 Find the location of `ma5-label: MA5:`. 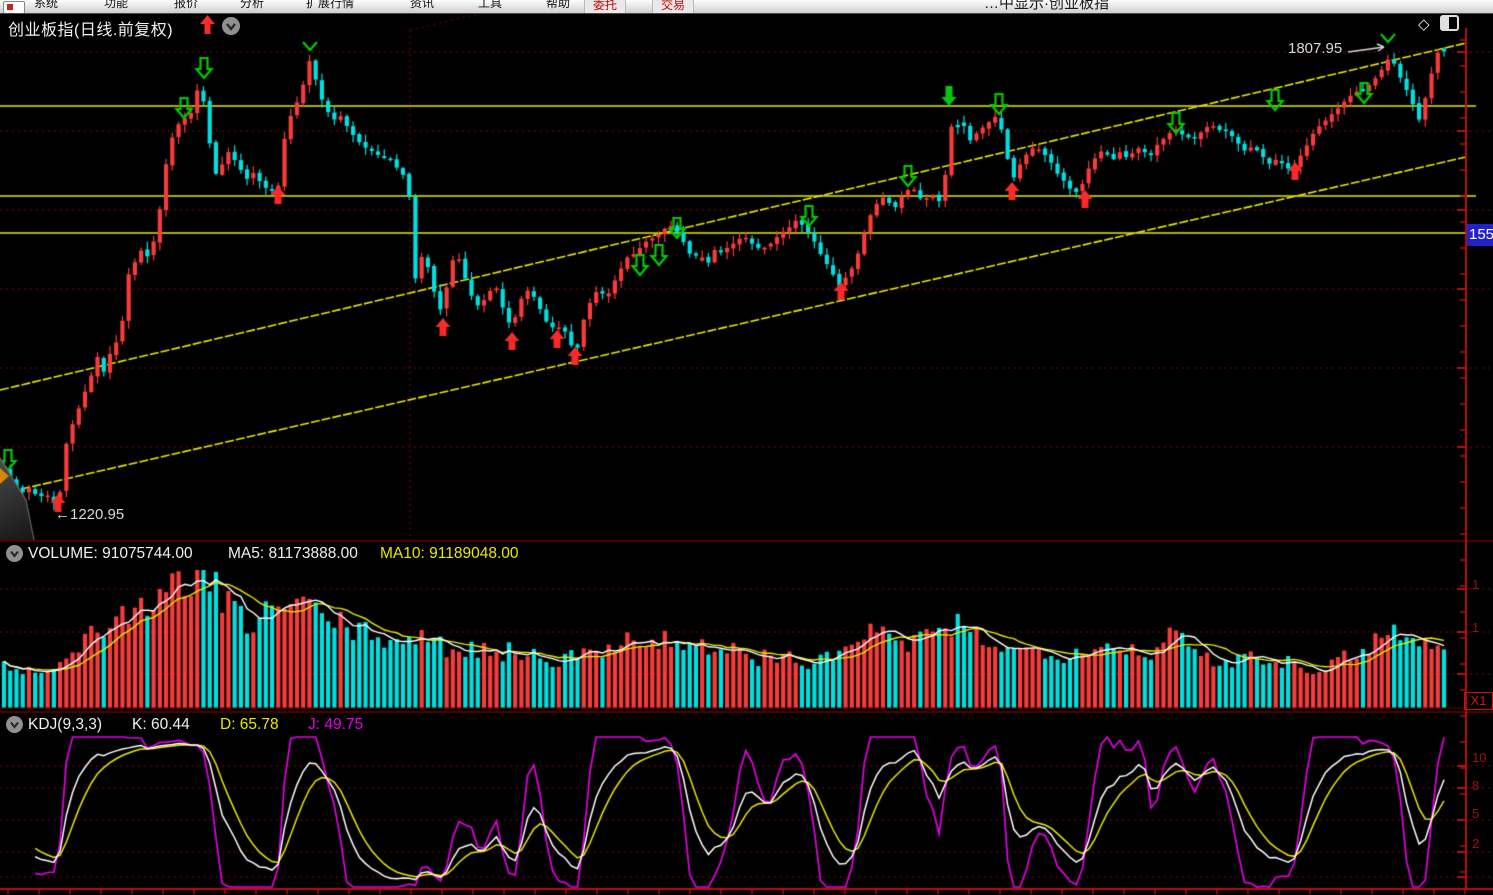

ma5-label: MA5: is located at coordinates (246, 553).